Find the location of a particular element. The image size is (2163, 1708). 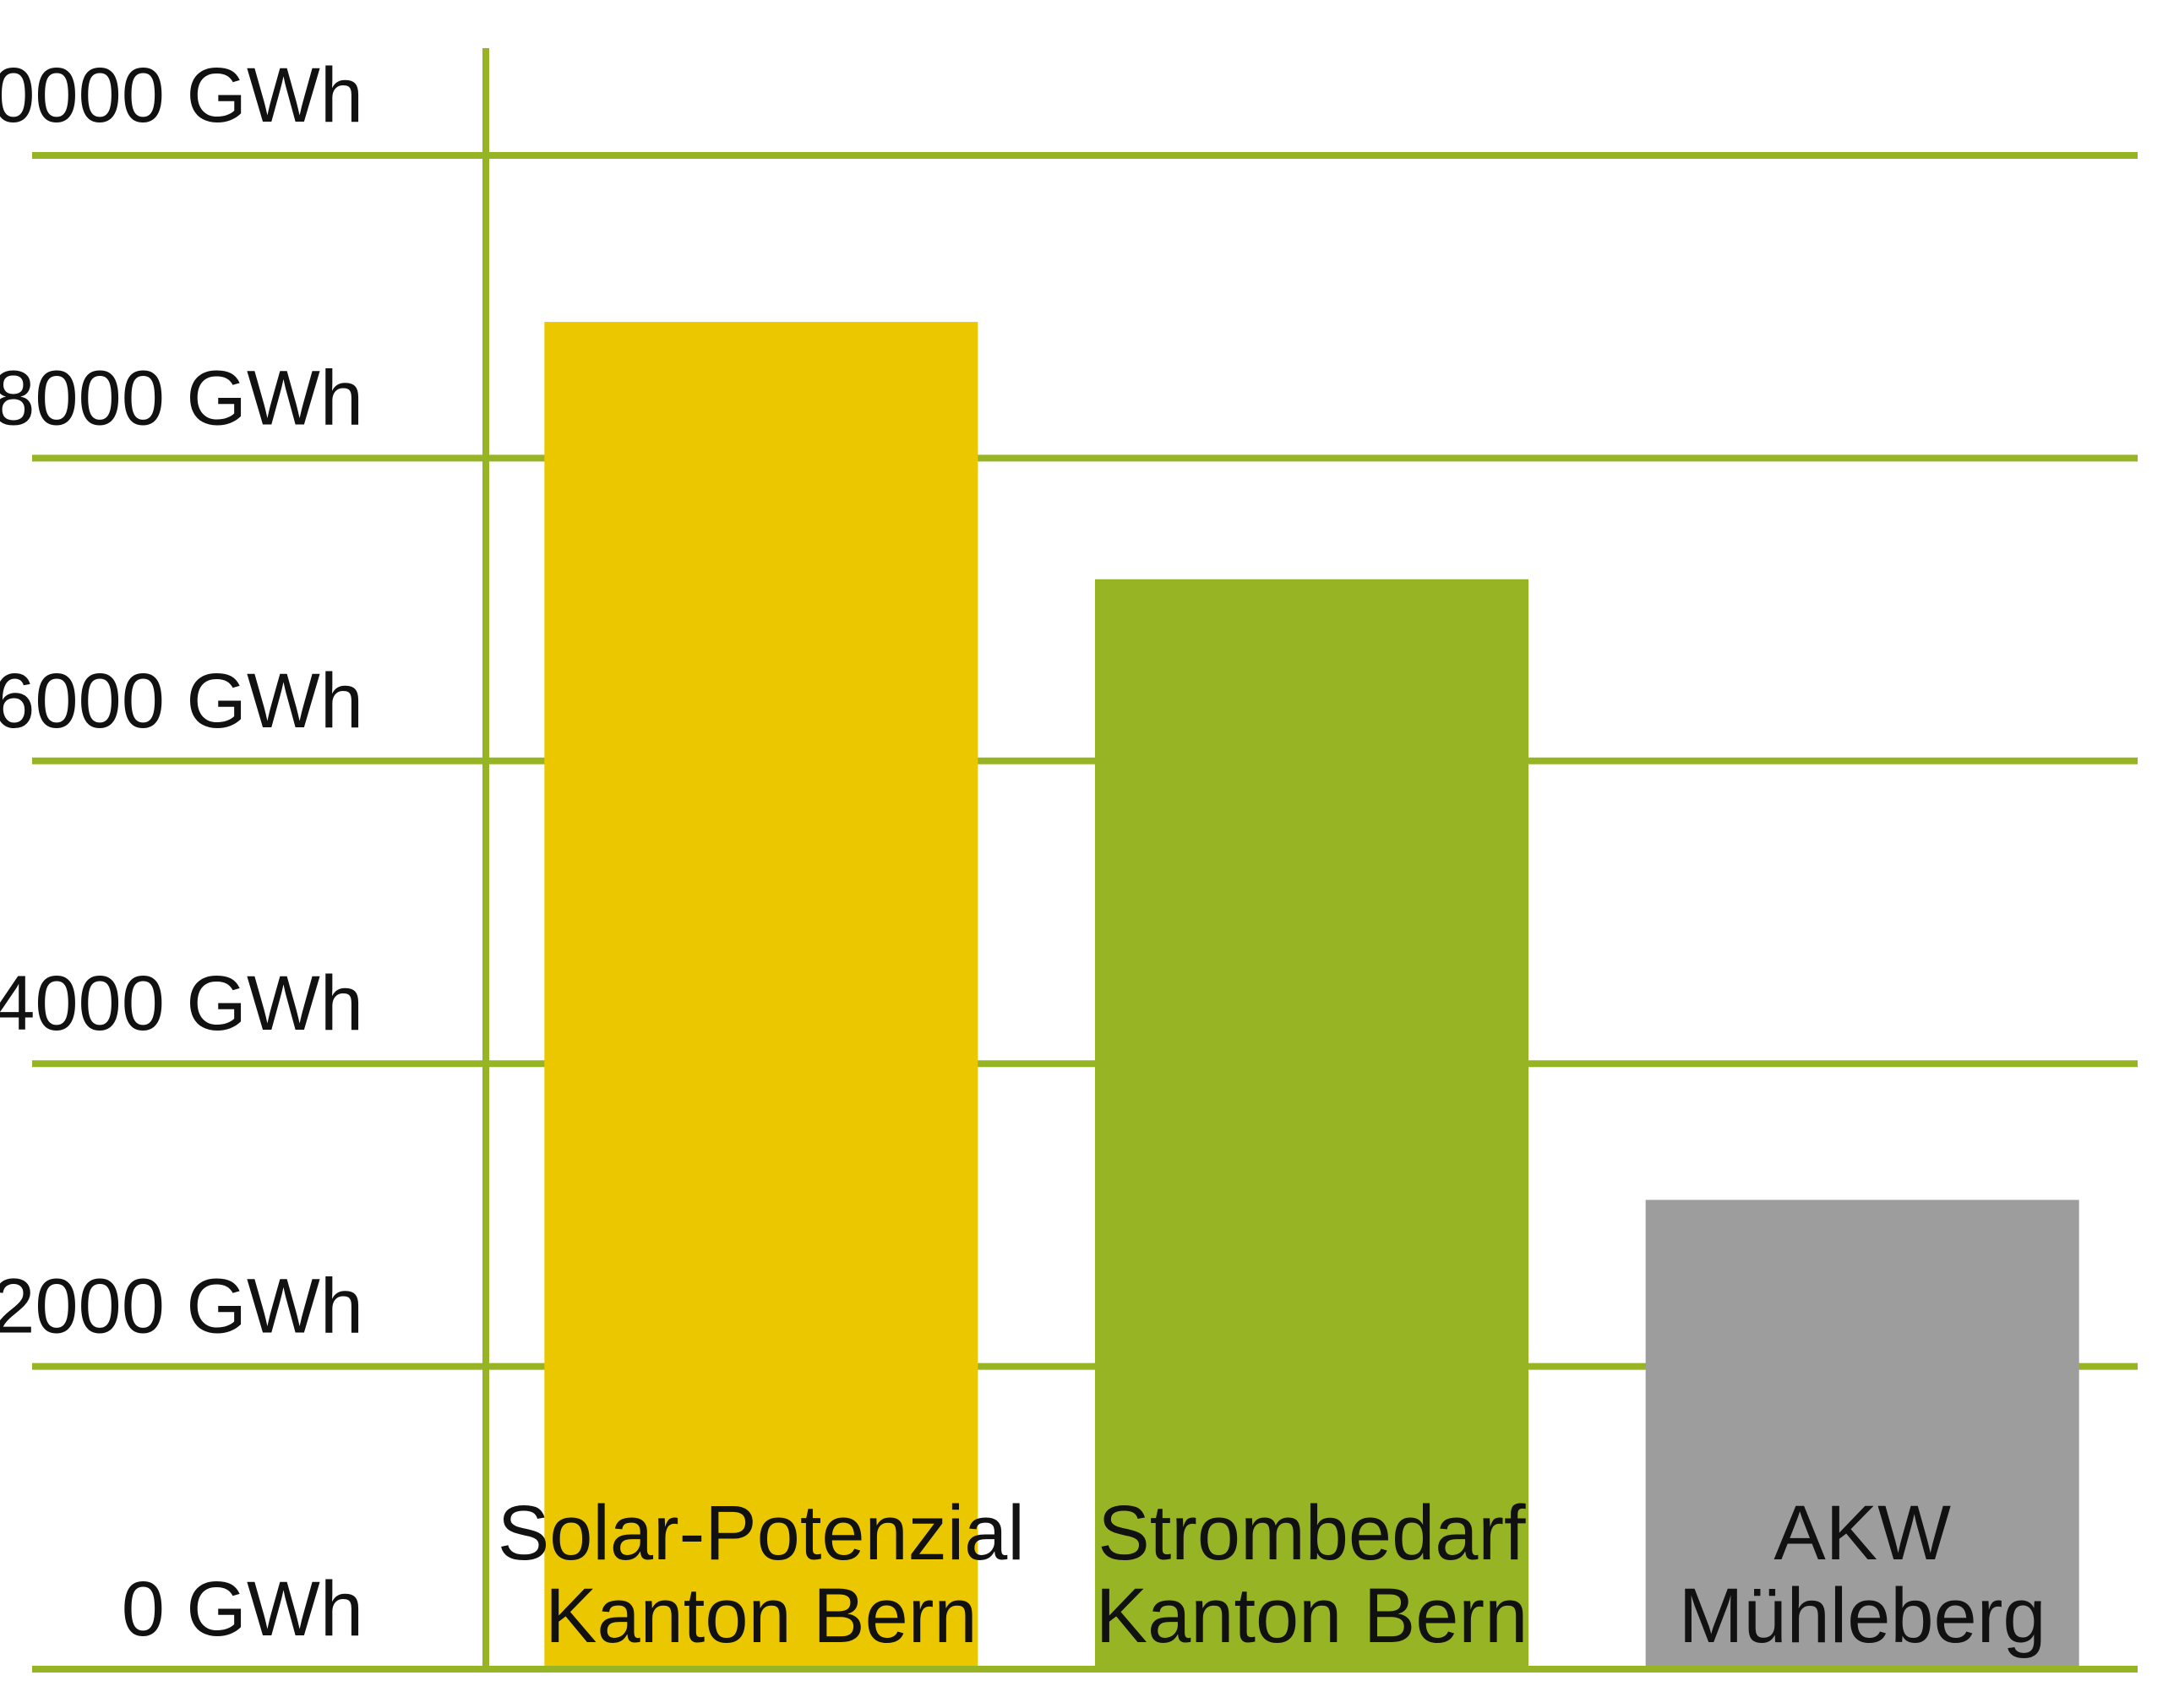

y-tick-label: 0 GWh is located at coordinates (243, 1609).